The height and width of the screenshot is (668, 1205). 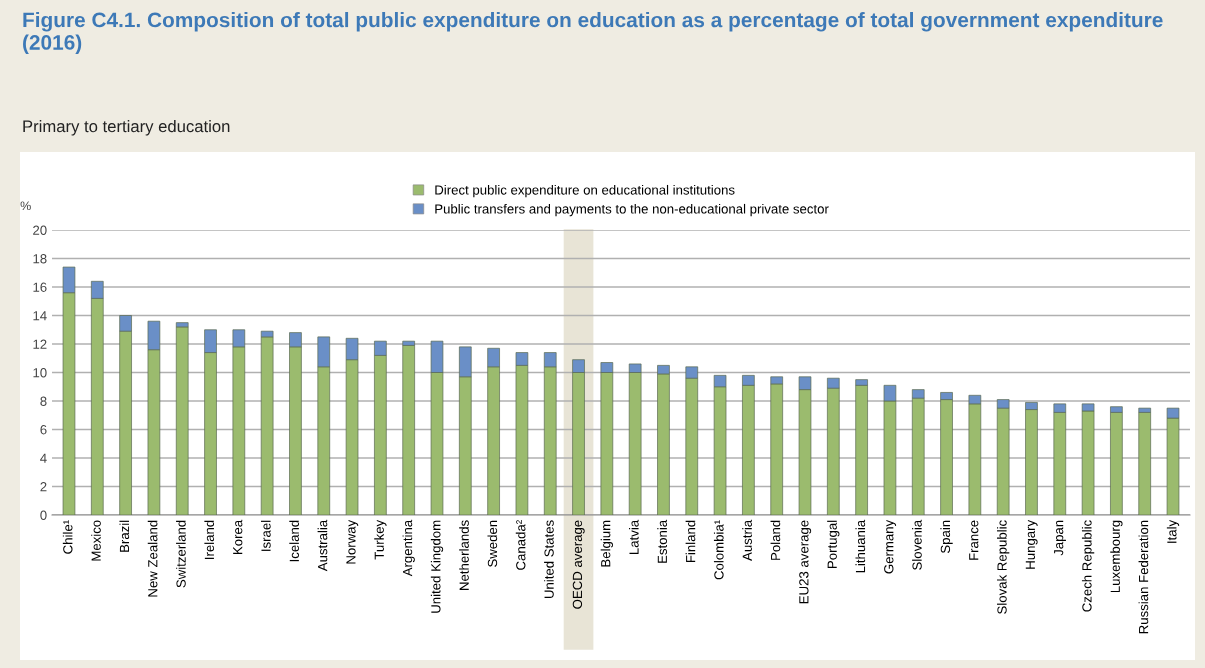 What do you see at coordinates (40, 373) in the screenshot?
I see `y-tick-label: 10` at bounding box center [40, 373].